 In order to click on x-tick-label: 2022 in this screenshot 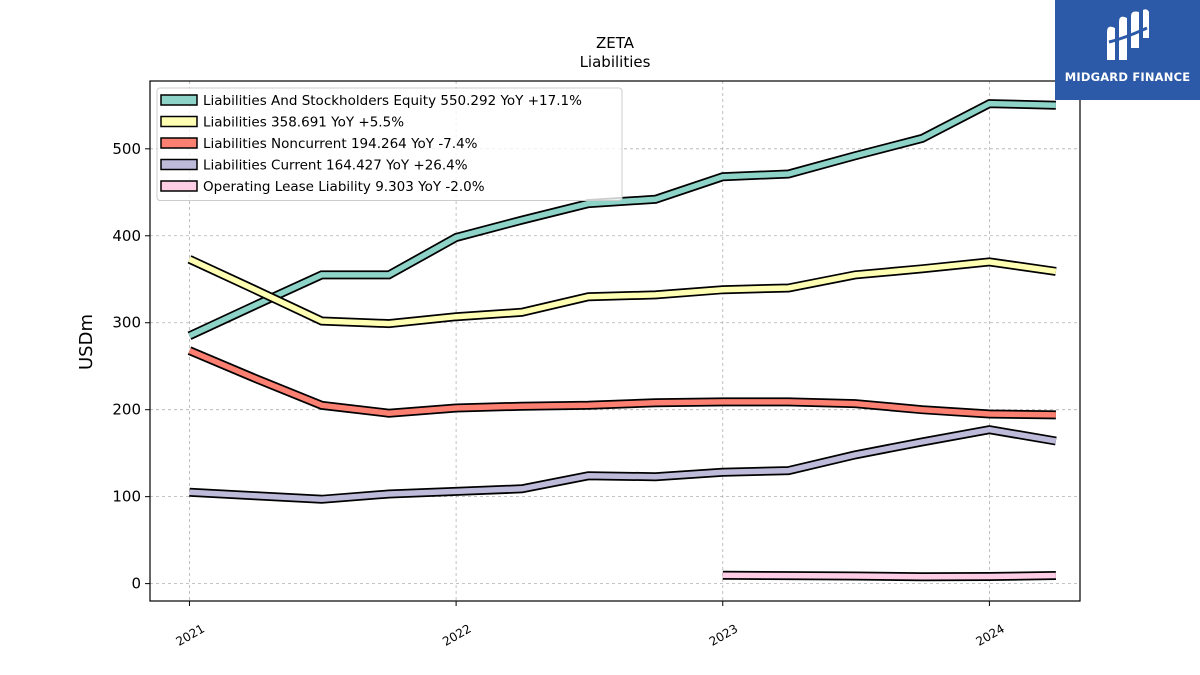, I will do `click(456, 634)`.